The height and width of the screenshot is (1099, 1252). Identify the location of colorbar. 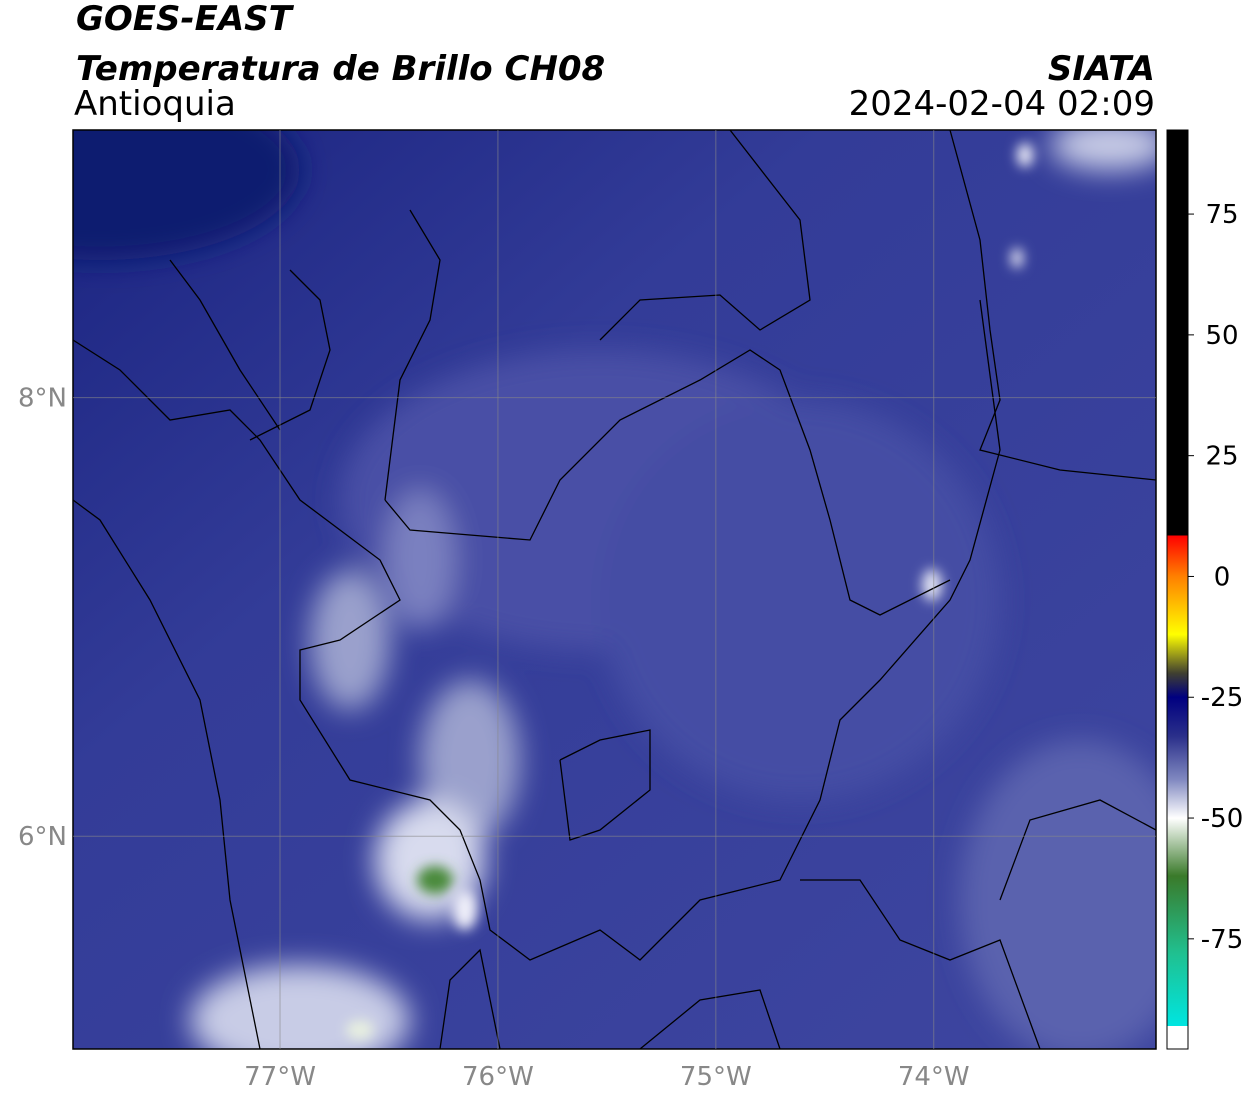
(1177, 589).